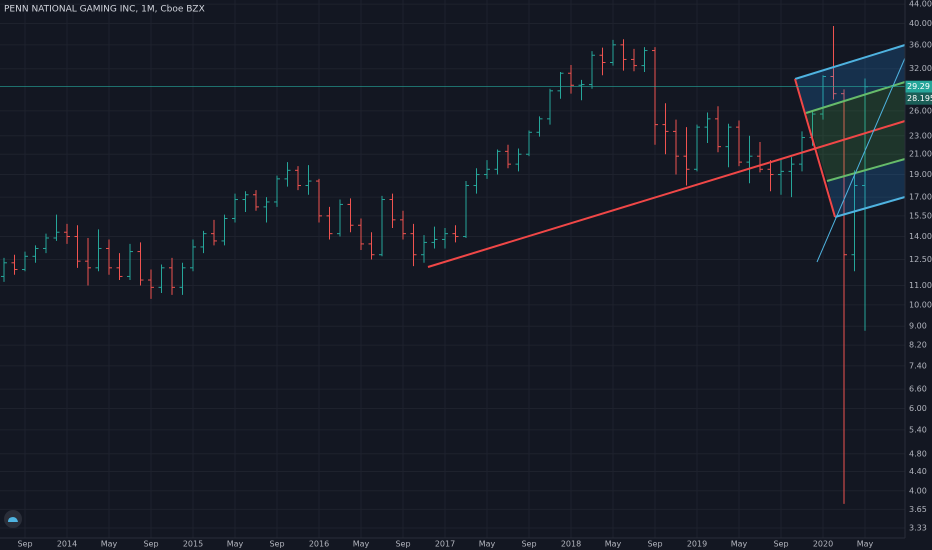  Describe the element at coordinates (67, 544) in the screenshot. I see `x-tick-label: 2014` at that location.